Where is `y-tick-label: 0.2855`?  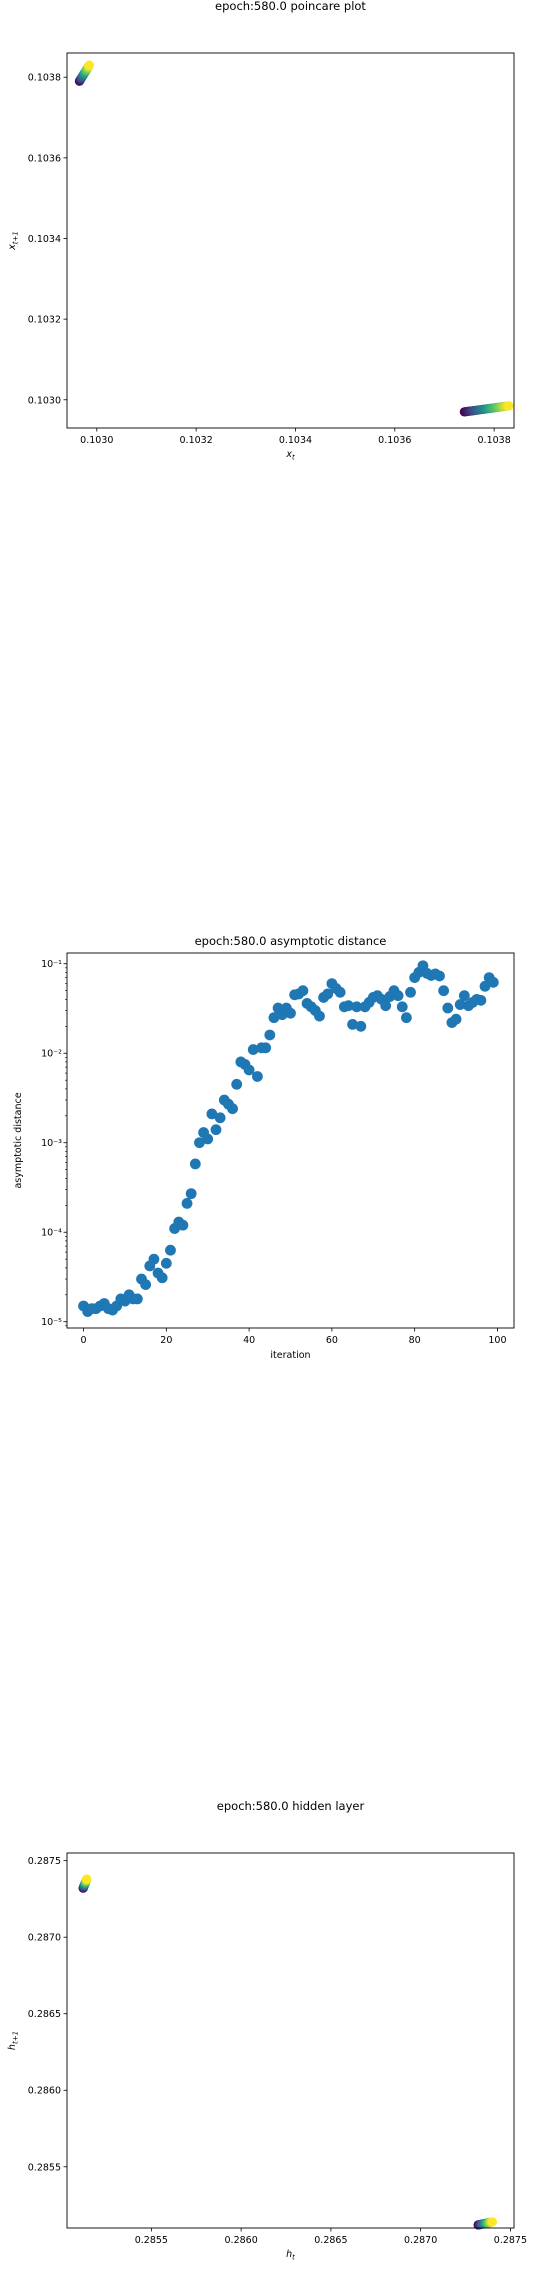 y-tick-label: 0.2855 is located at coordinates (44, 2167).